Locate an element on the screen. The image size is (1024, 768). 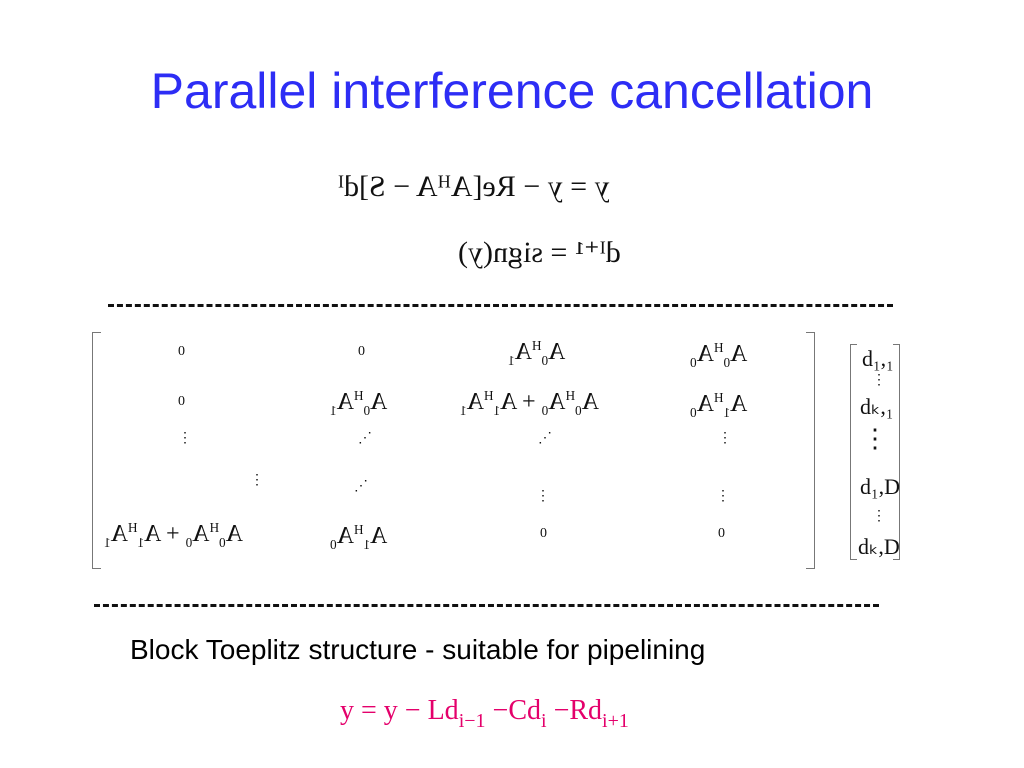
eq-sub-2: i is located at coordinates (544, 721).